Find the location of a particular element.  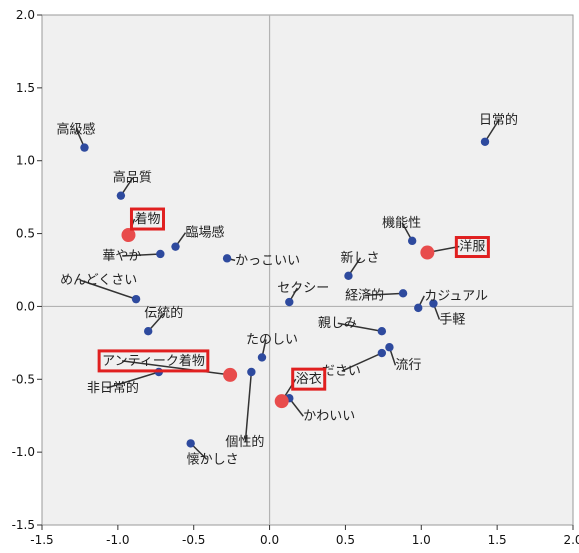

category-label: 洋服 is located at coordinates (472, 247).